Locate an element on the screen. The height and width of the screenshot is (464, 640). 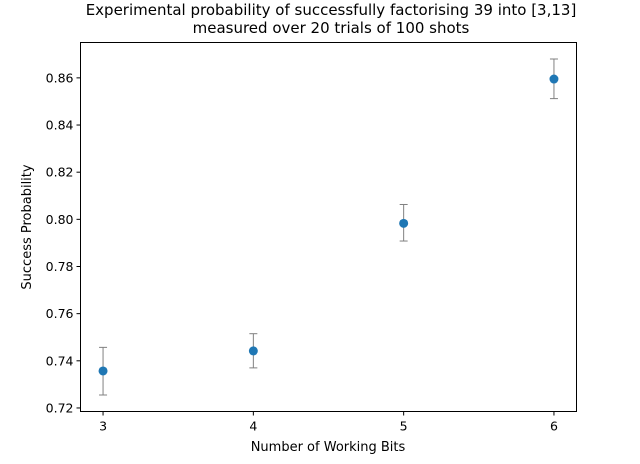
y-tick-label: 0.86 is located at coordinates (60, 77).